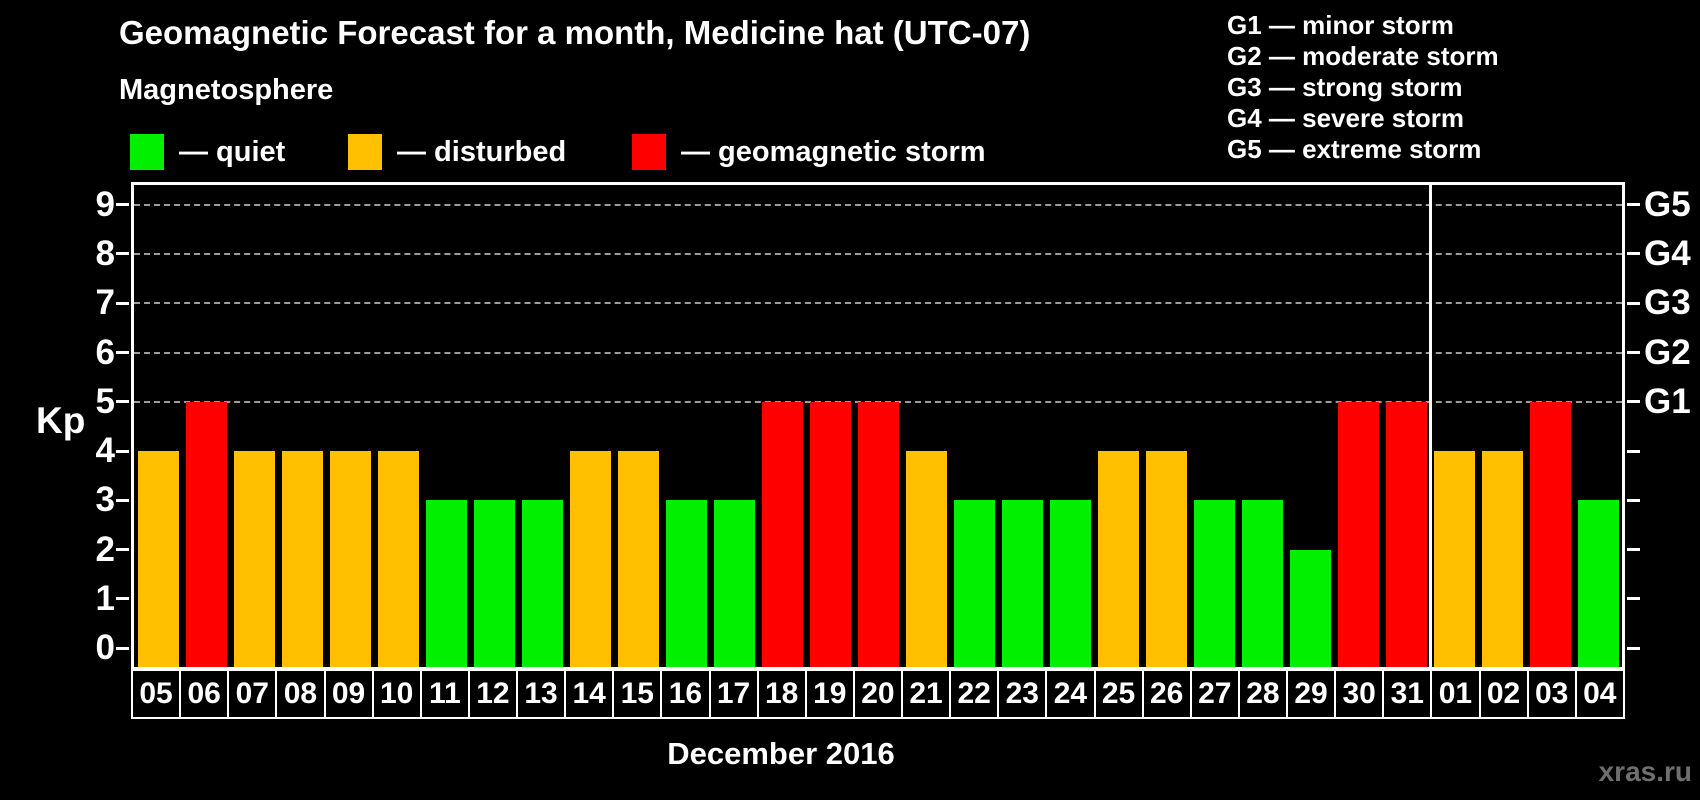  What do you see at coordinates (1667, 401) in the screenshot?
I see `right-axis-label-g1: G1` at bounding box center [1667, 401].